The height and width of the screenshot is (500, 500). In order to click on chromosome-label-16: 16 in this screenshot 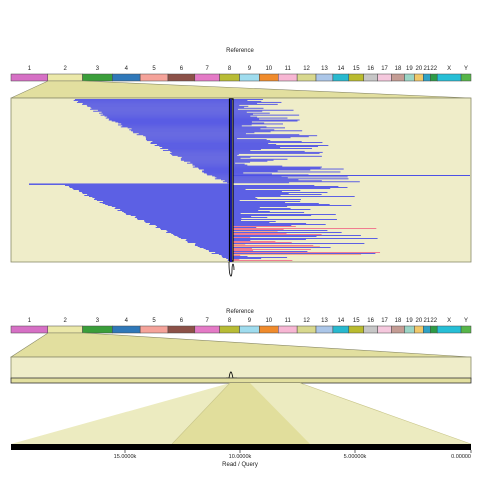, I will do `click(370, 321)`.